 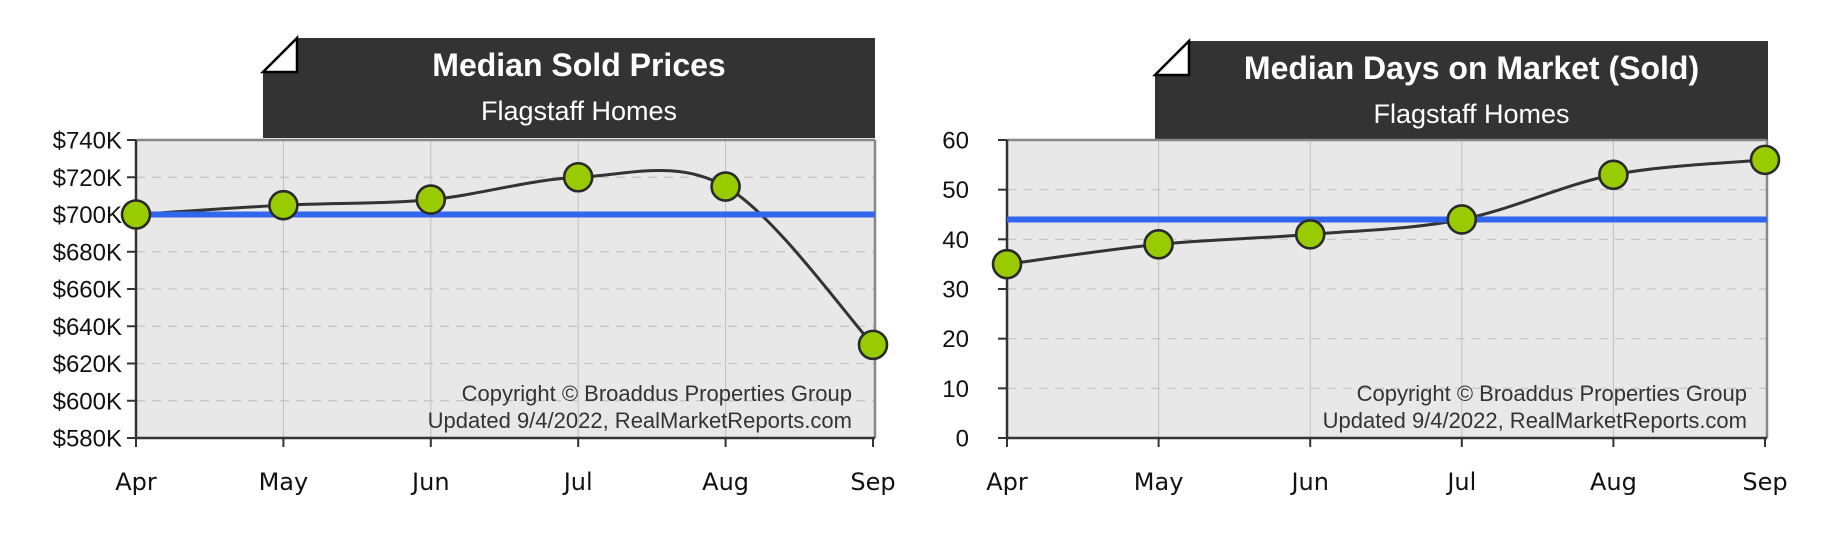 I want to click on y-tick-label: 40, so click(x=955, y=240).